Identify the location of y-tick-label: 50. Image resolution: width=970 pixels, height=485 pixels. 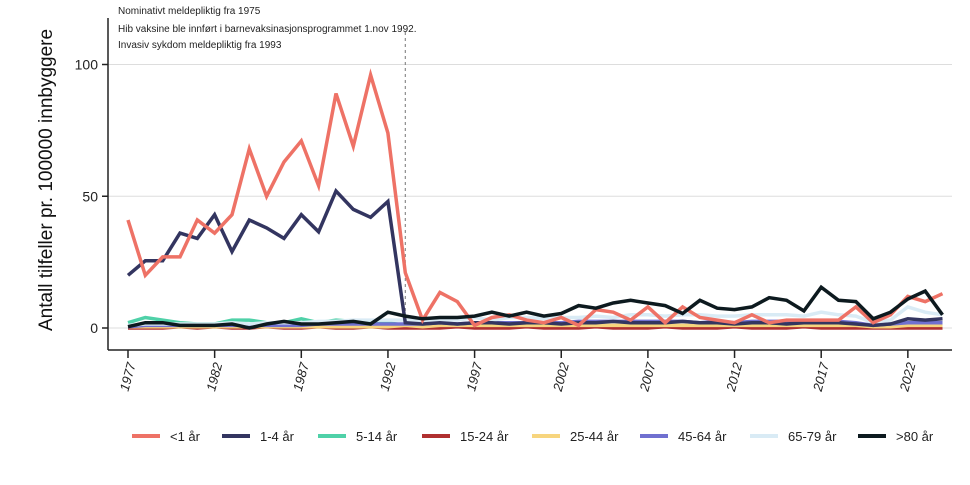
(90, 196).